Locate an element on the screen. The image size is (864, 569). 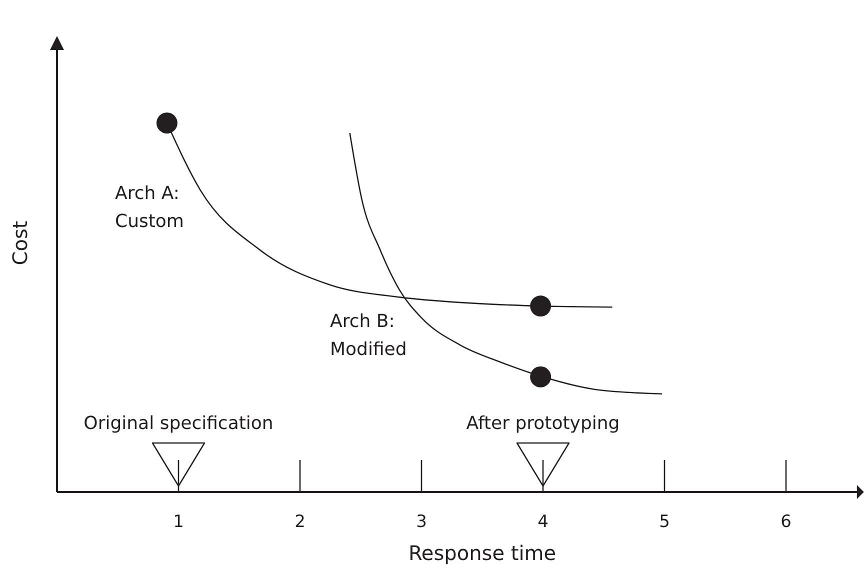
x-tick-label: 5 is located at coordinates (664, 522).